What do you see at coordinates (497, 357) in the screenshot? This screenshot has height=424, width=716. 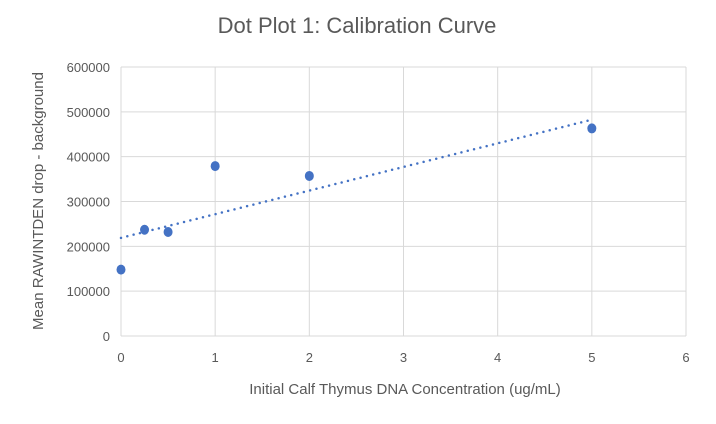 I see `x-tick-label: 4` at bounding box center [497, 357].